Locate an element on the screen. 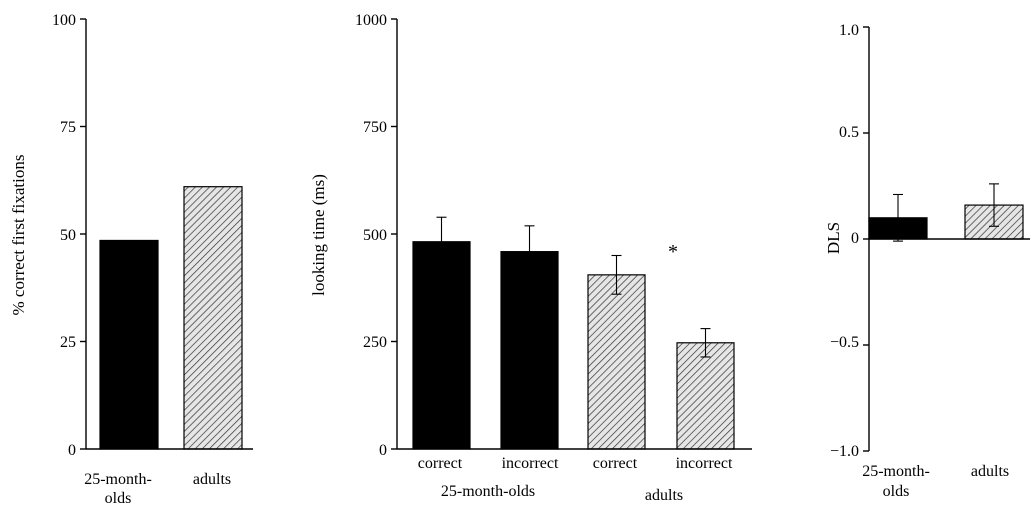  panel2-ytick-250: 250 is located at coordinates (375, 342).